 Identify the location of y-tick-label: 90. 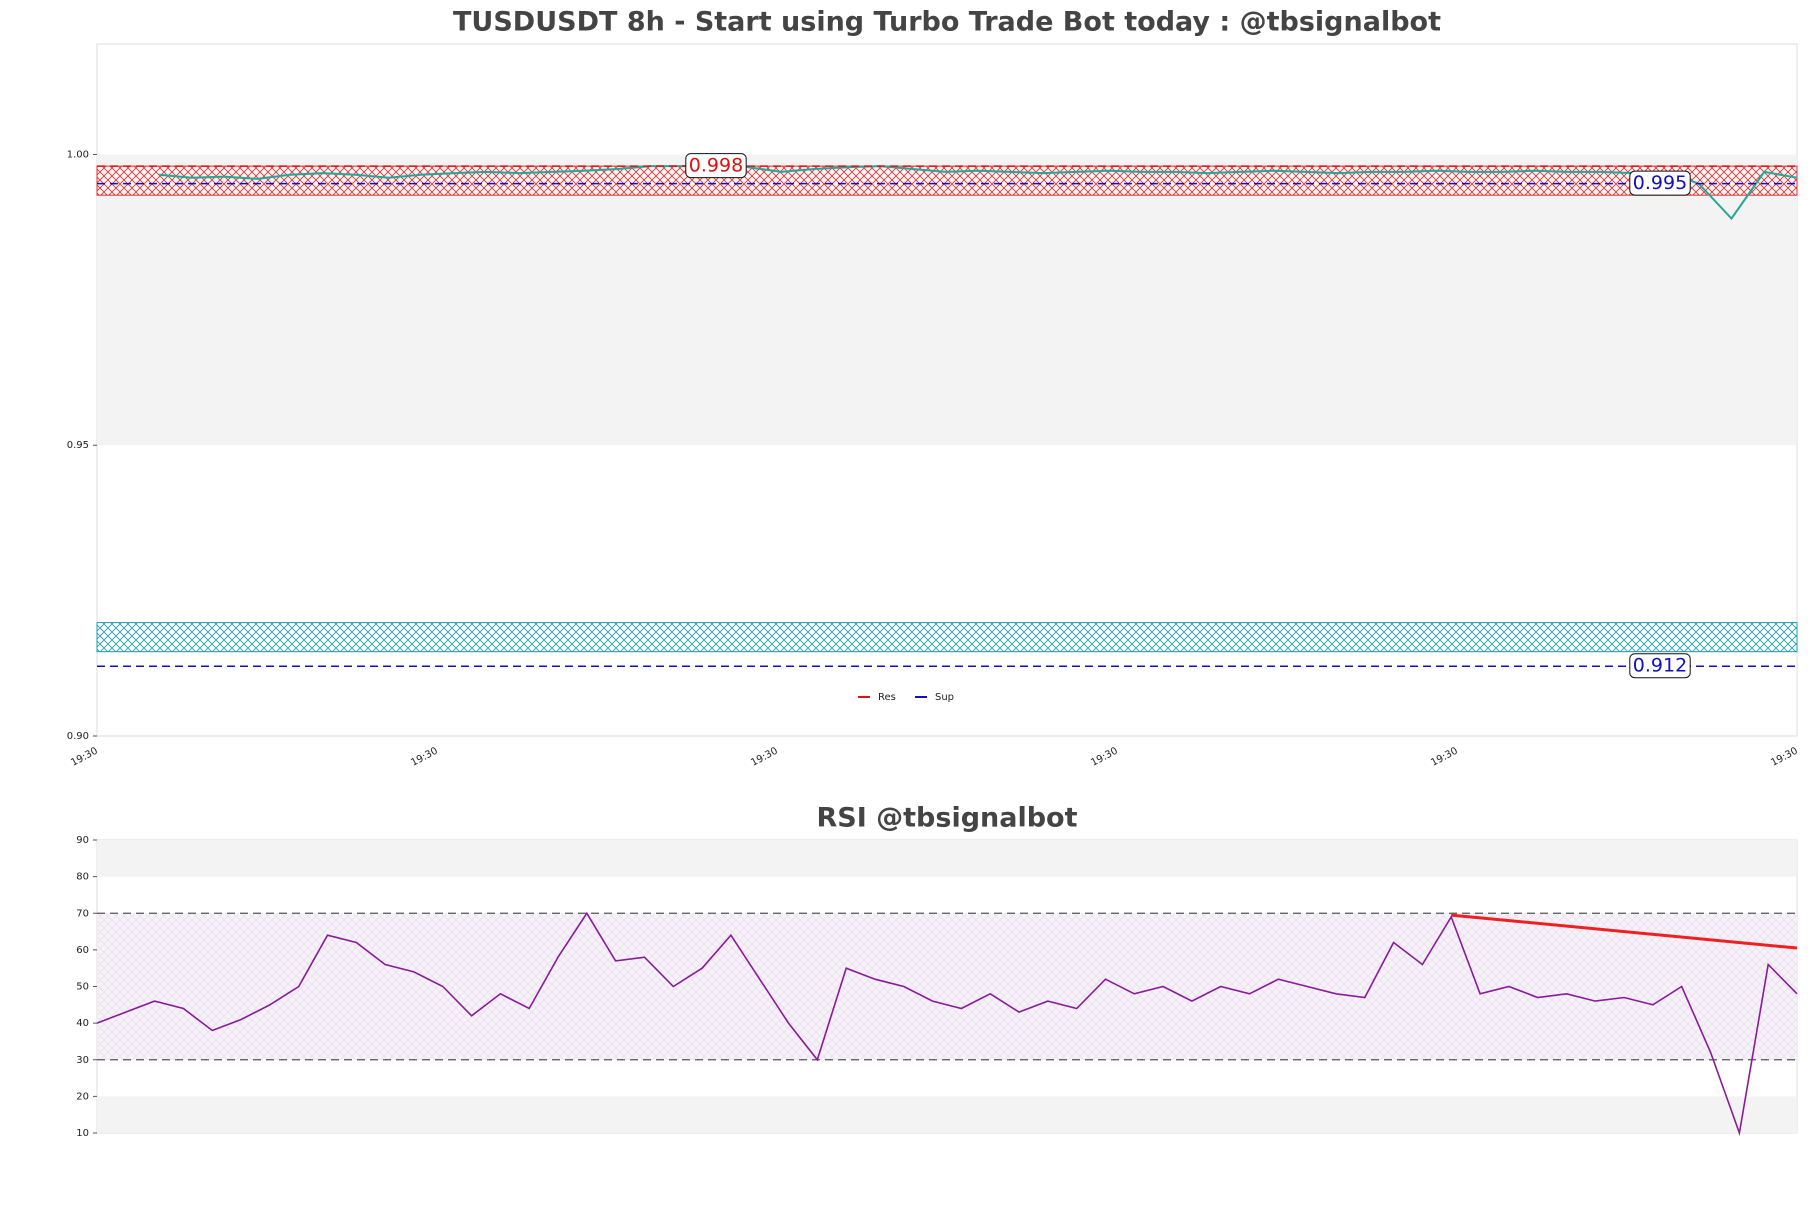
(82, 840).